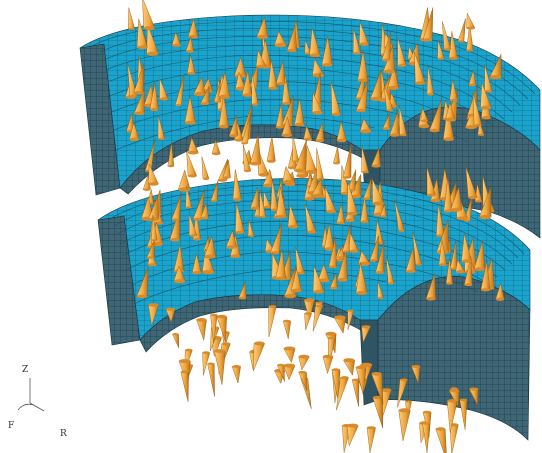 The image size is (542, 453). What do you see at coordinates (37, 402) in the screenshot?
I see `coordinate-triad-icon: Z F R` at bounding box center [37, 402].